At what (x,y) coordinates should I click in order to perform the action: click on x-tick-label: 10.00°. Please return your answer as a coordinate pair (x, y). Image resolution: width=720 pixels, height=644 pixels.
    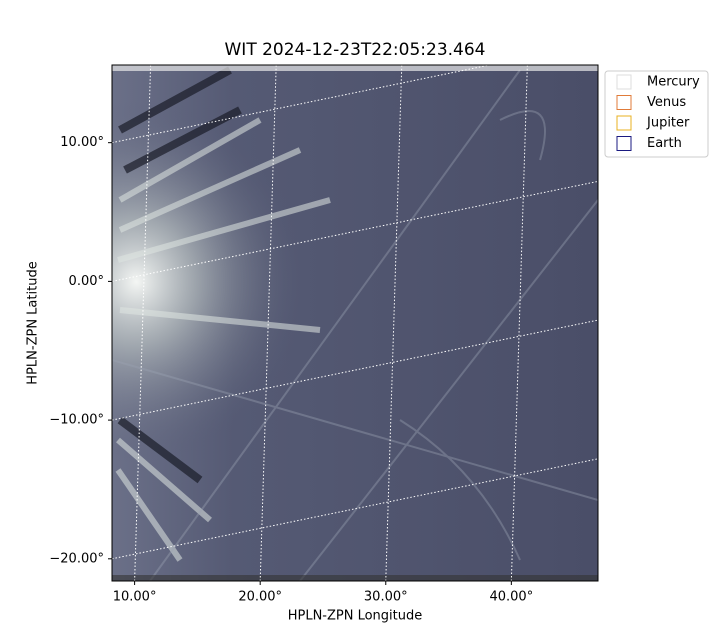
    Looking at the image, I should click on (135, 597).